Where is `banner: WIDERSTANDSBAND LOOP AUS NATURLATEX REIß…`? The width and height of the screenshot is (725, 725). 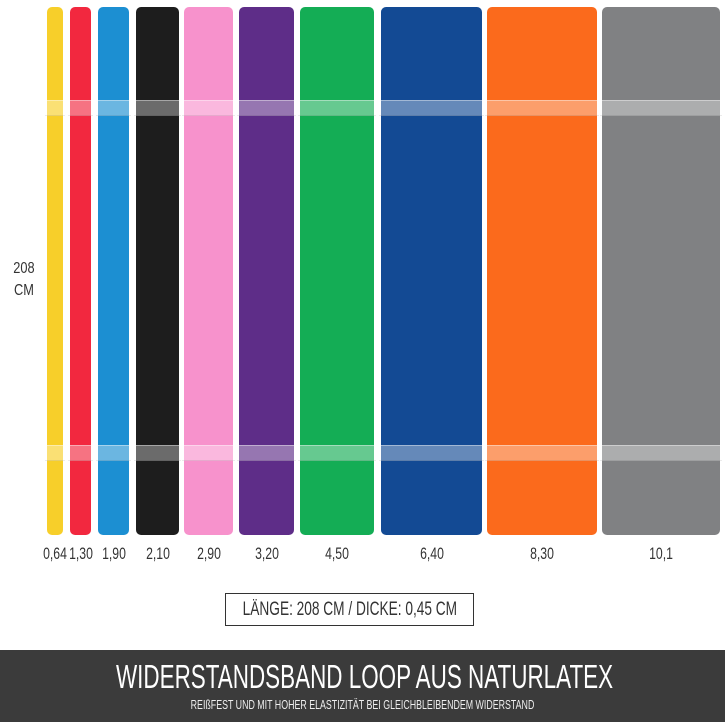
banner: WIDERSTANDSBAND LOOP AUS NATURLATEX REIß… is located at coordinates (362, 686).